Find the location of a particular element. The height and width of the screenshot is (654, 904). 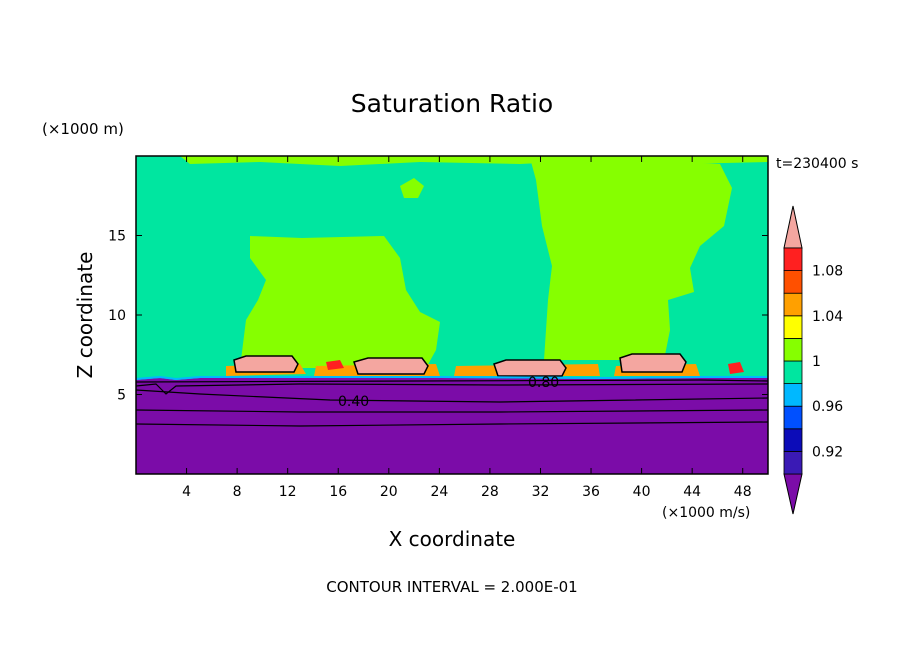

x-unit-label: (×1000 m/s) is located at coordinates (706, 513).